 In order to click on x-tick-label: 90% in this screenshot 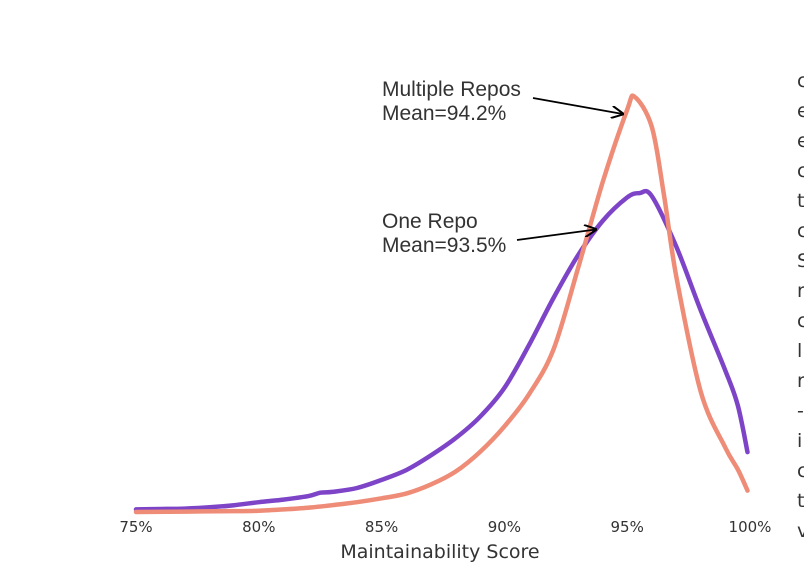, I will do `click(504, 527)`.